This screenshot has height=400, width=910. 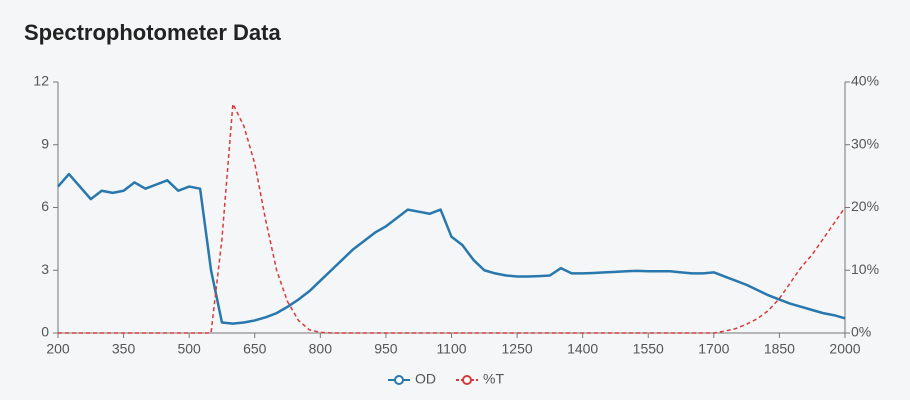 I want to click on x-tick-label: 1700, so click(x=713, y=349).